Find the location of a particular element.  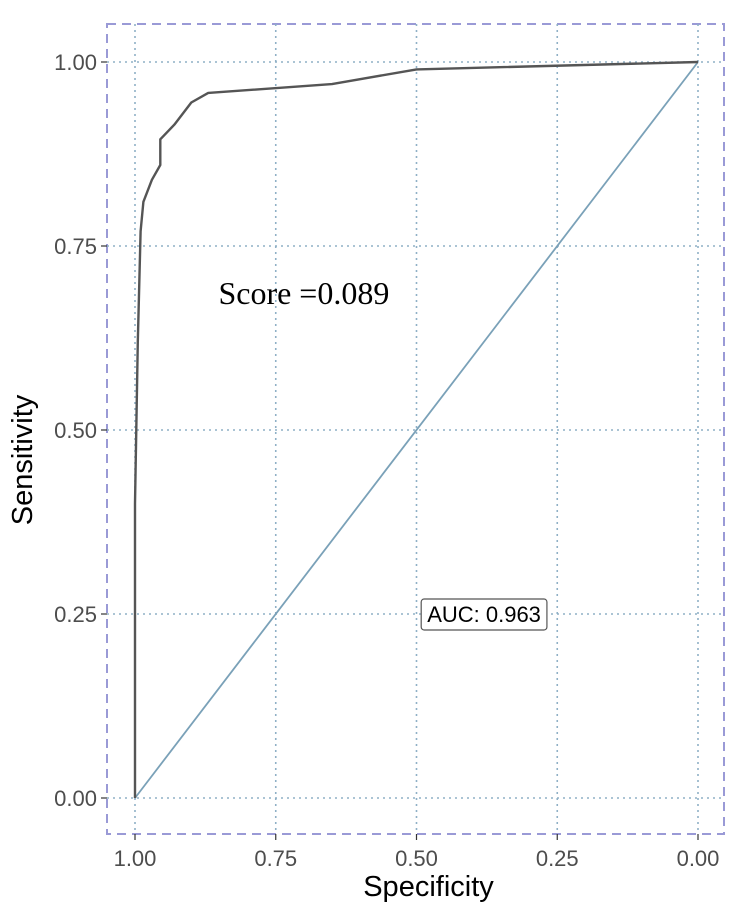

x-tick-label: 0.75 is located at coordinates (275, 858).